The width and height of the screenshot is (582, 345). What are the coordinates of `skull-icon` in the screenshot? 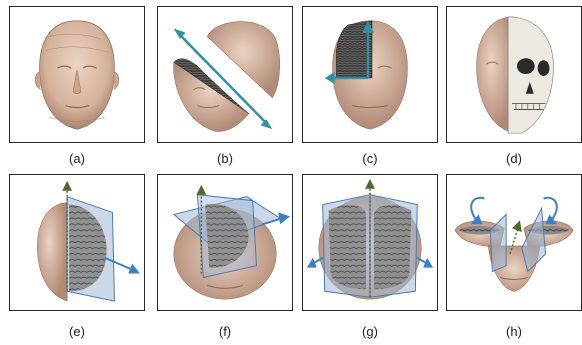 It's located at (515, 75).